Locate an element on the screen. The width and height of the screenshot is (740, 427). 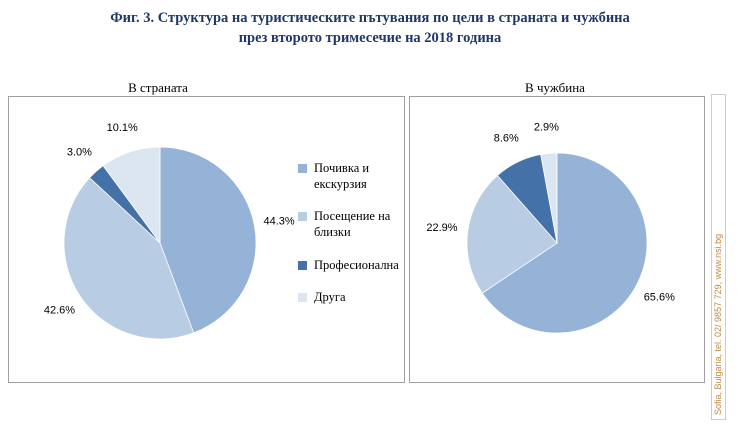
legend-item: Посещение на близки is located at coordinates (351, 224).